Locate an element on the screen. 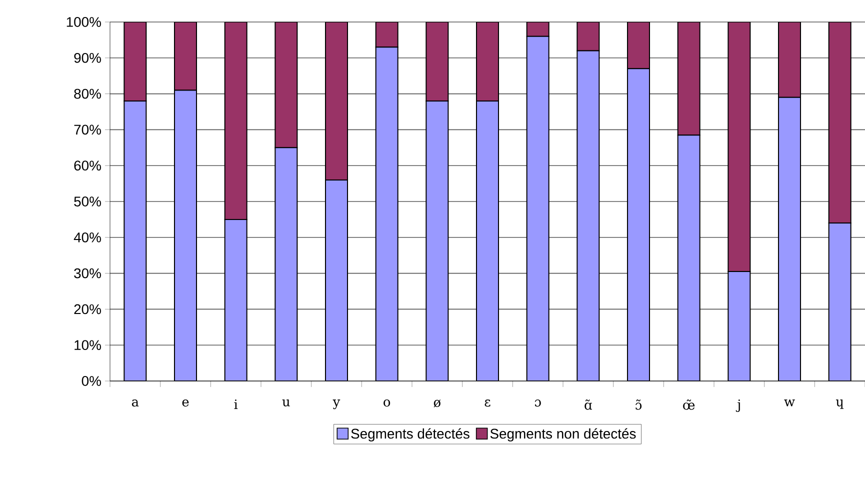 The width and height of the screenshot is (865, 489). x-tick-label: o is located at coordinates (387, 403).